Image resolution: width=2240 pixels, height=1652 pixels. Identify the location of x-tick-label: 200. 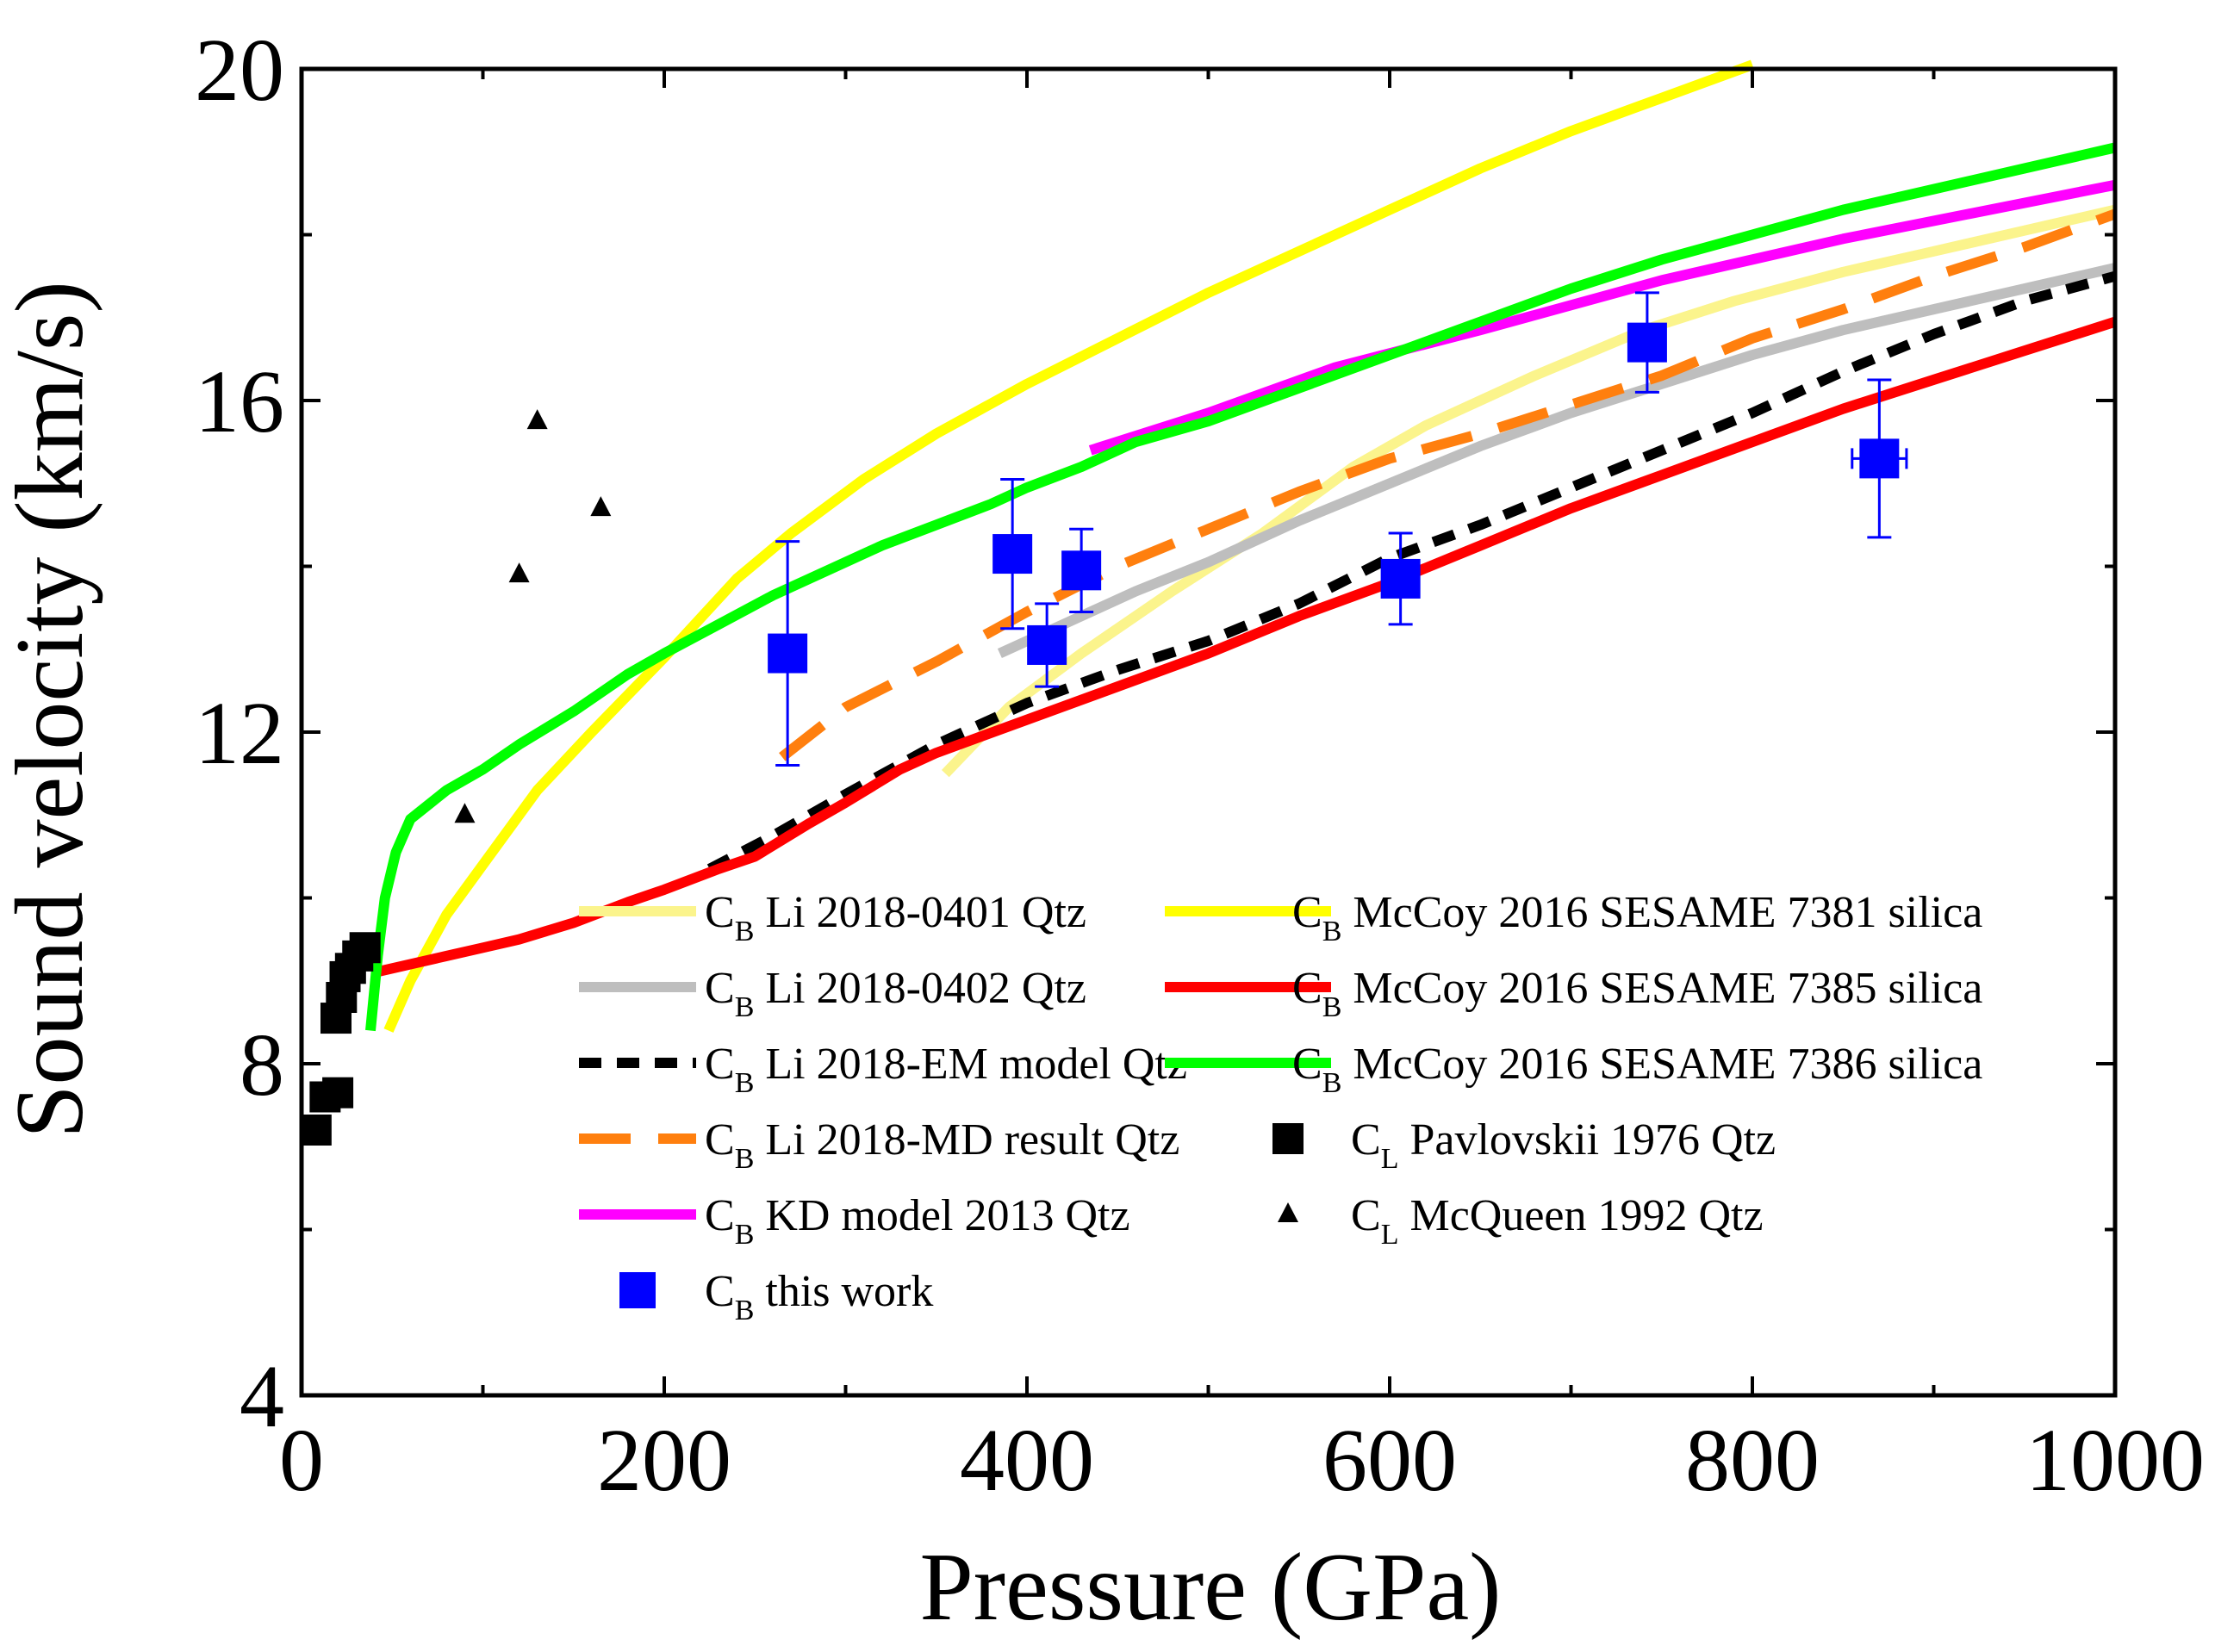
(664, 1460).